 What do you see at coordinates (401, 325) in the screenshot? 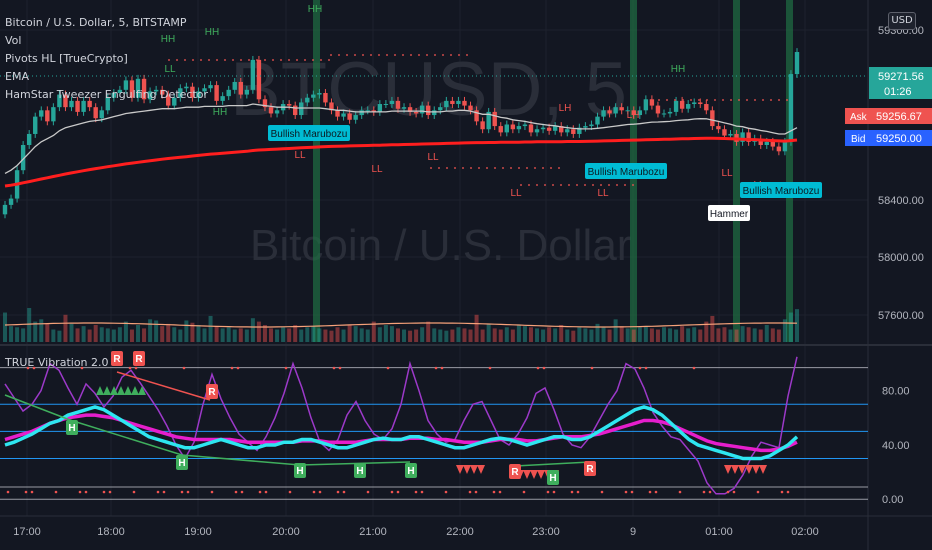
I see `volume-ma-line` at bounding box center [401, 325].